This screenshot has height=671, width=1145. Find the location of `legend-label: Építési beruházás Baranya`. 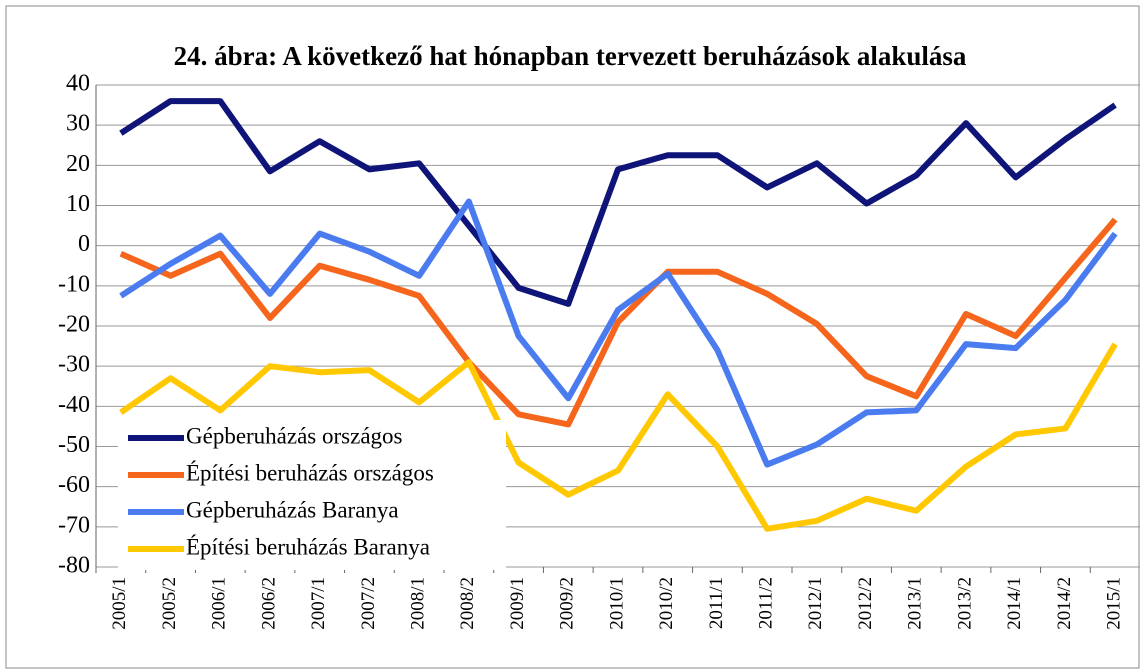

legend-label: Építési beruházás Baranya is located at coordinates (308, 546).